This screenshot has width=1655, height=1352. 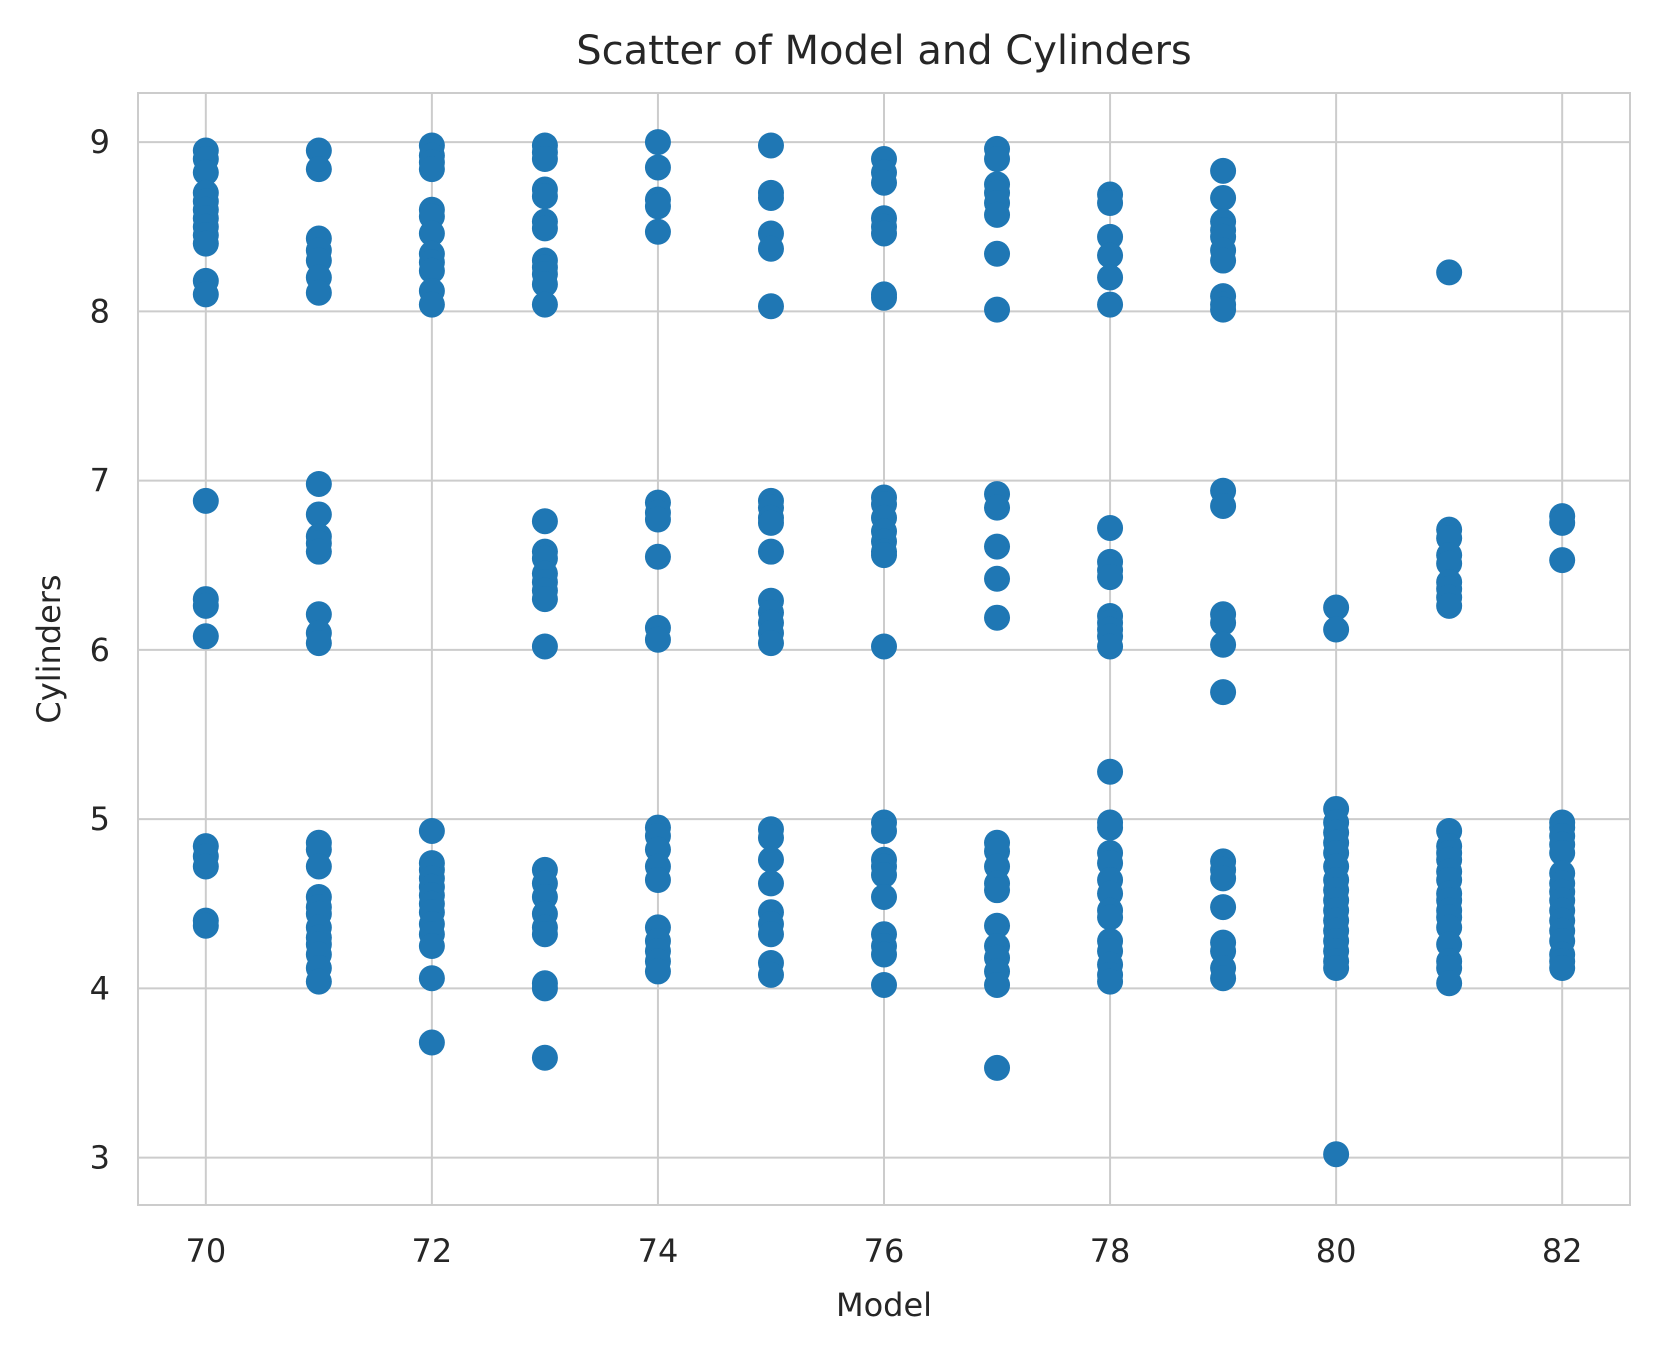 I want to click on y-tick-label: 7, so click(x=100, y=481).